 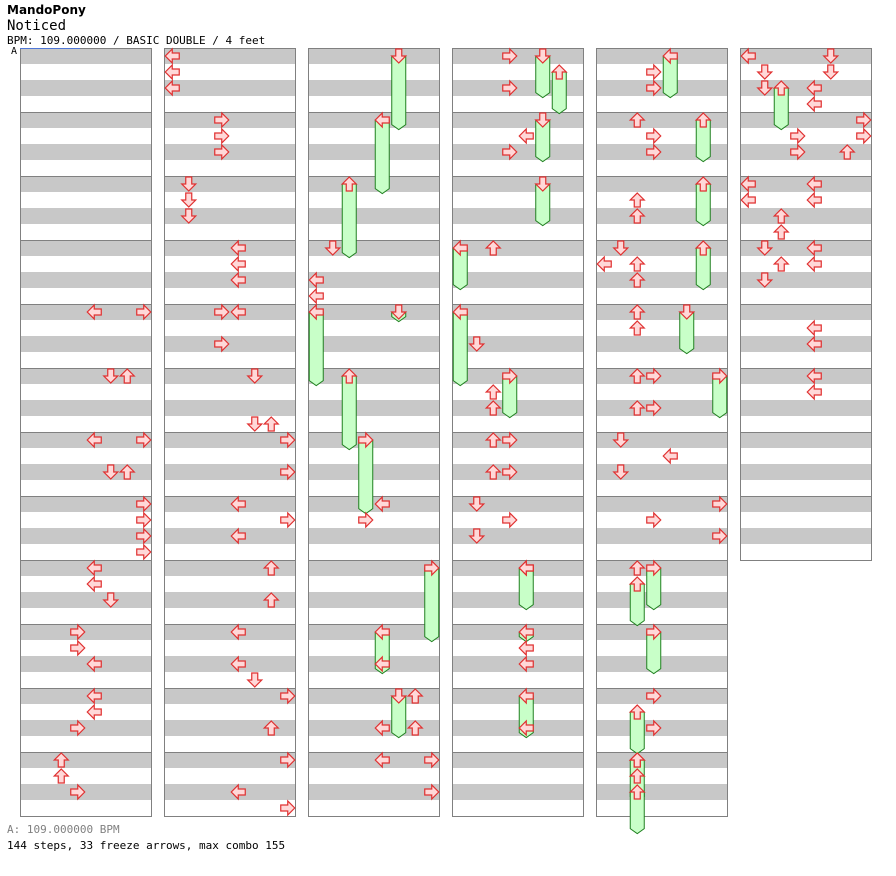 I want to click on column-border, so click(x=230, y=432).